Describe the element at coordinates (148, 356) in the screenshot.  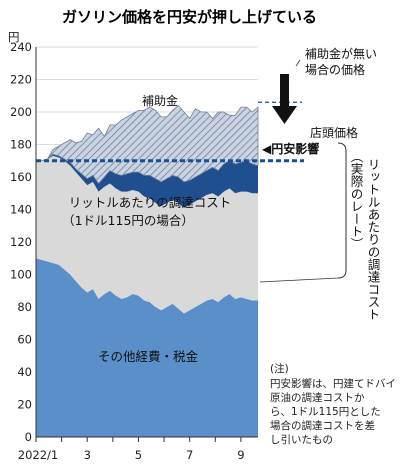
I see `other-costs-label: その他経費・税金` at that location.